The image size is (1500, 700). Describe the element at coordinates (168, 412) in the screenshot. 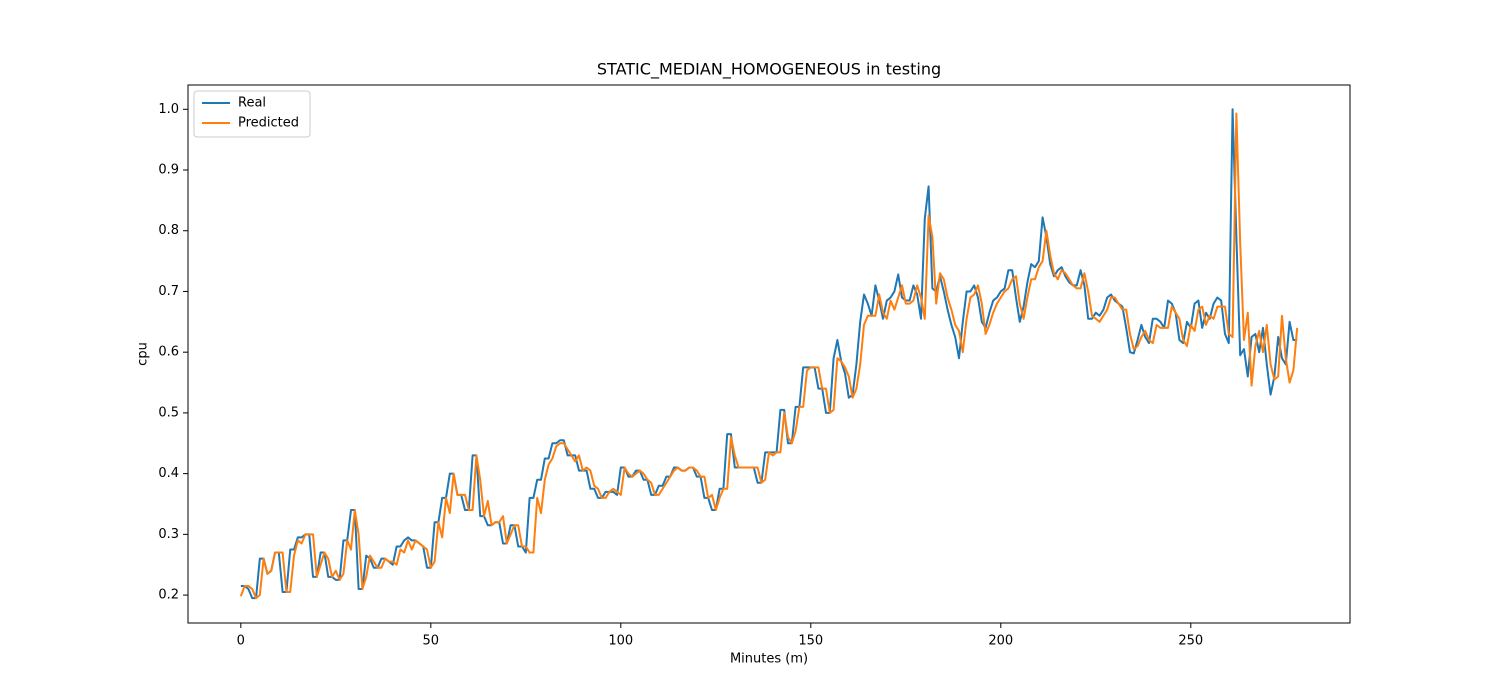

I see `y-tick-label: 0.5` at that location.